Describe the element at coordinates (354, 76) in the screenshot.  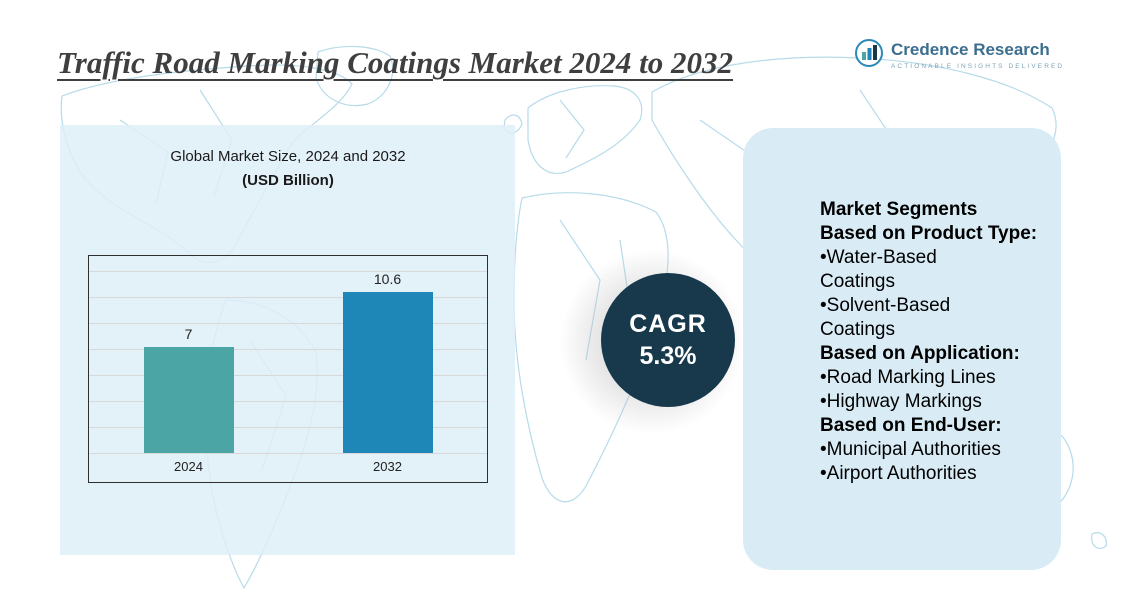
I see `map-greenland` at that location.